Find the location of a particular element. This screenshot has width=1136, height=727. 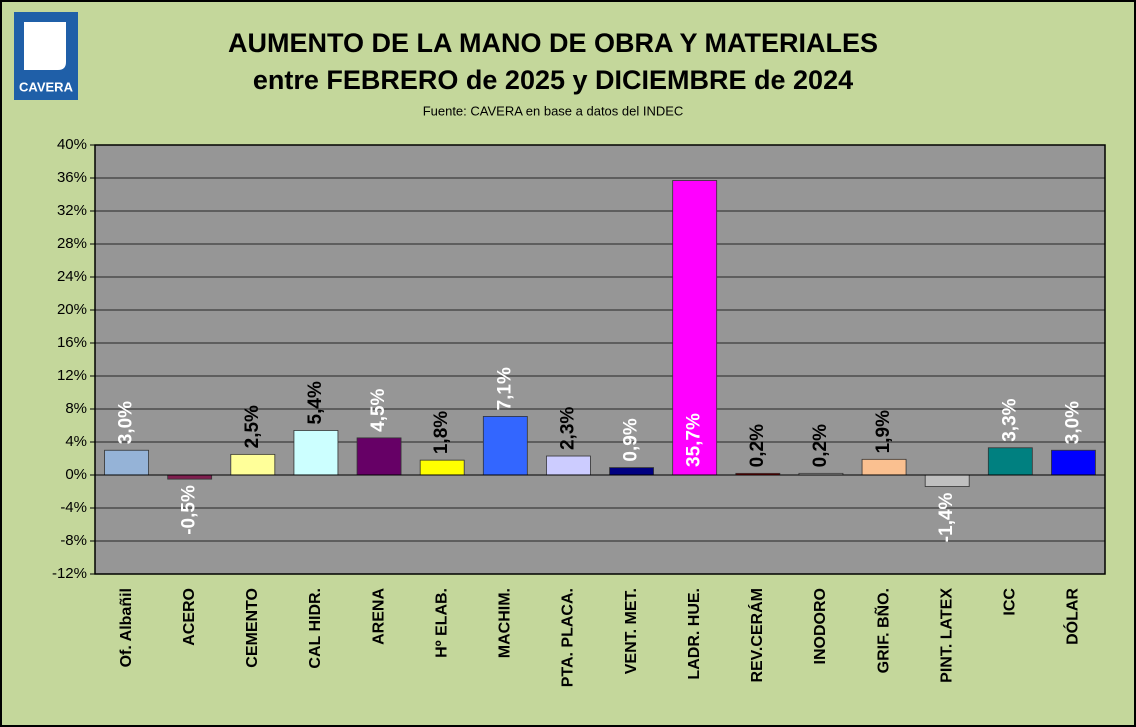

y-tick-label: 40% is located at coordinates (72, 144).